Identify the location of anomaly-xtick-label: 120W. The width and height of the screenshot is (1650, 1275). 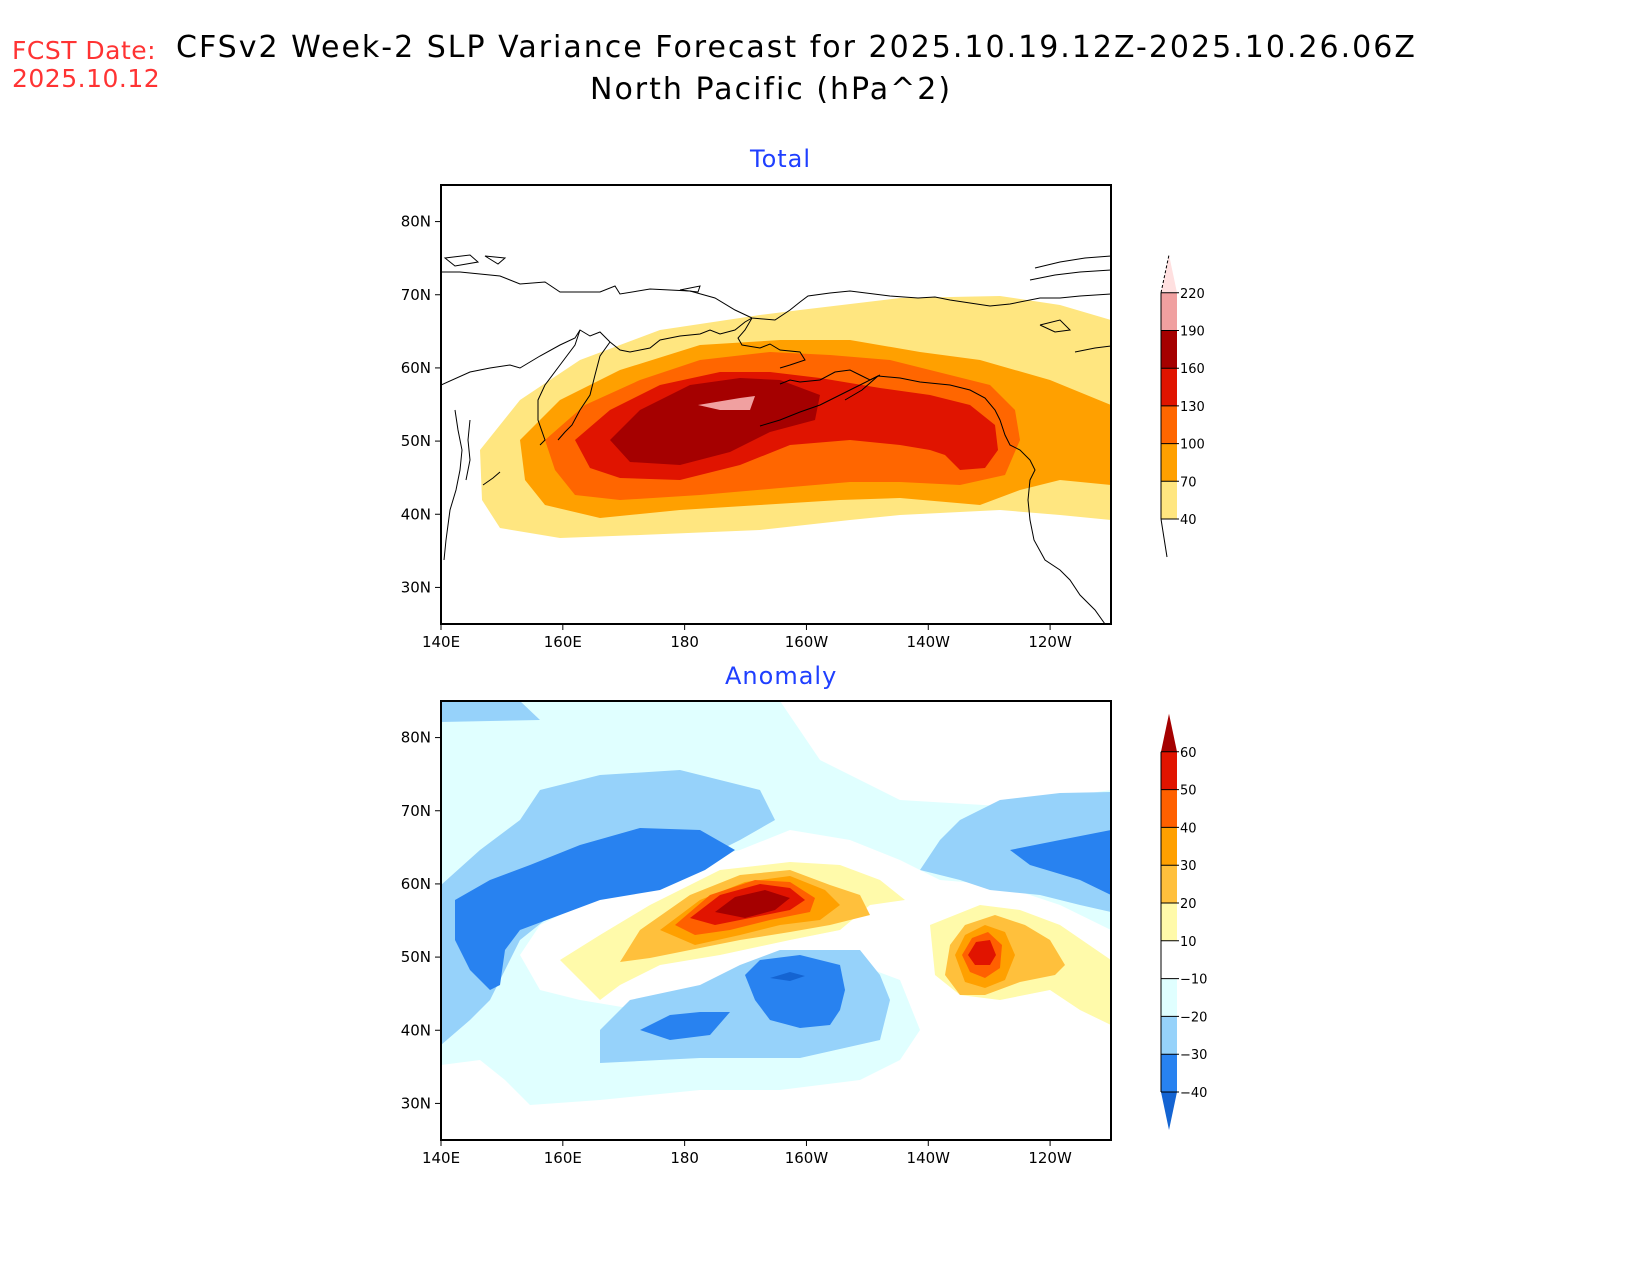
(1050, 1158).